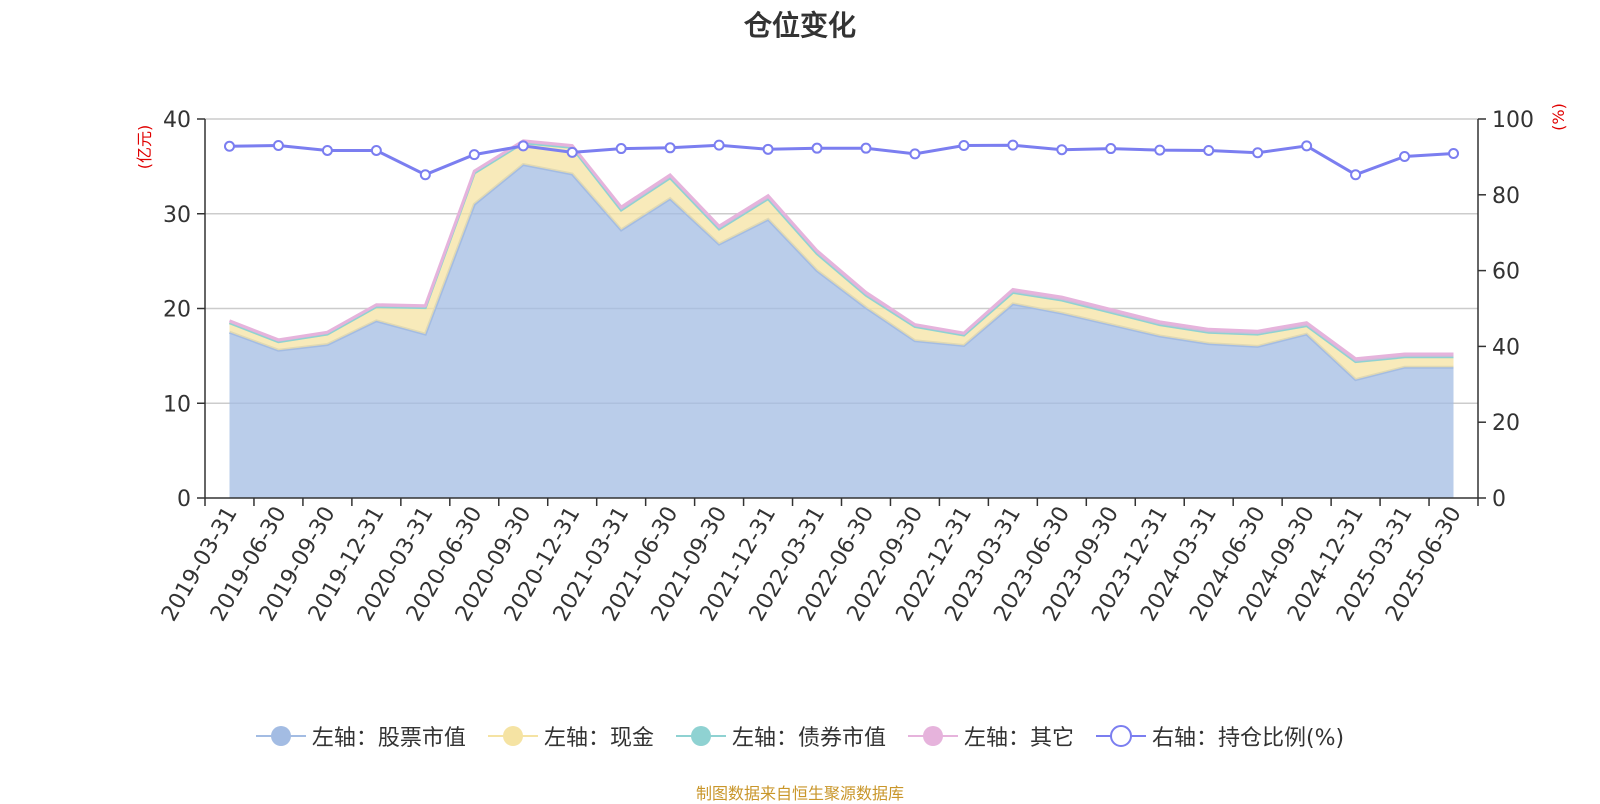 Image resolution: width=1600 pixels, height=804 pixels. Describe the element at coordinates (1513, 120) in the screenshot. I see `y-right-tick-label: 100` at that location.